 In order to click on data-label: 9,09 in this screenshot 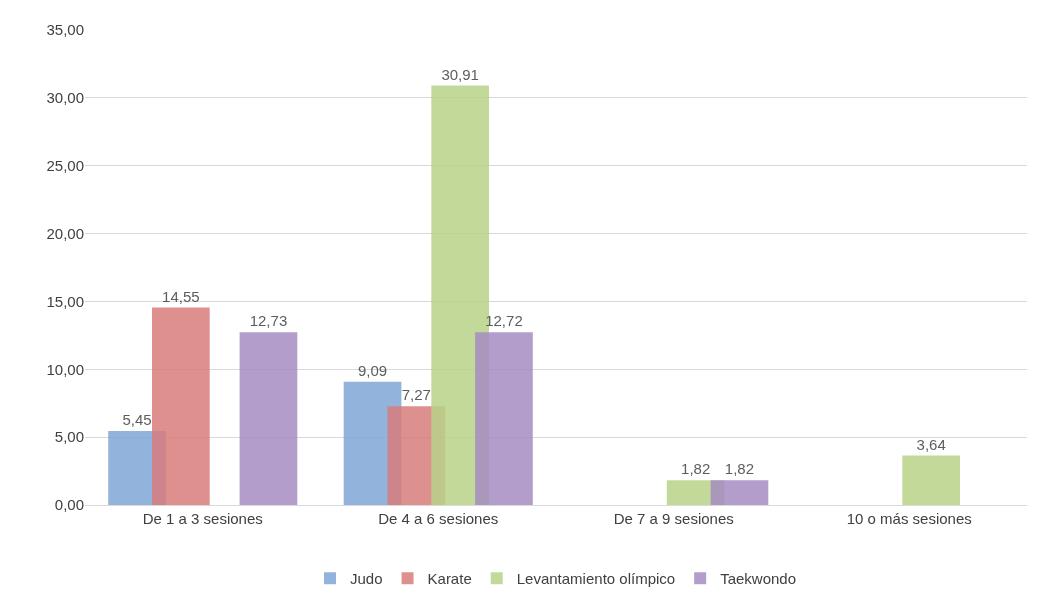, I will do `click(372, 370)`.